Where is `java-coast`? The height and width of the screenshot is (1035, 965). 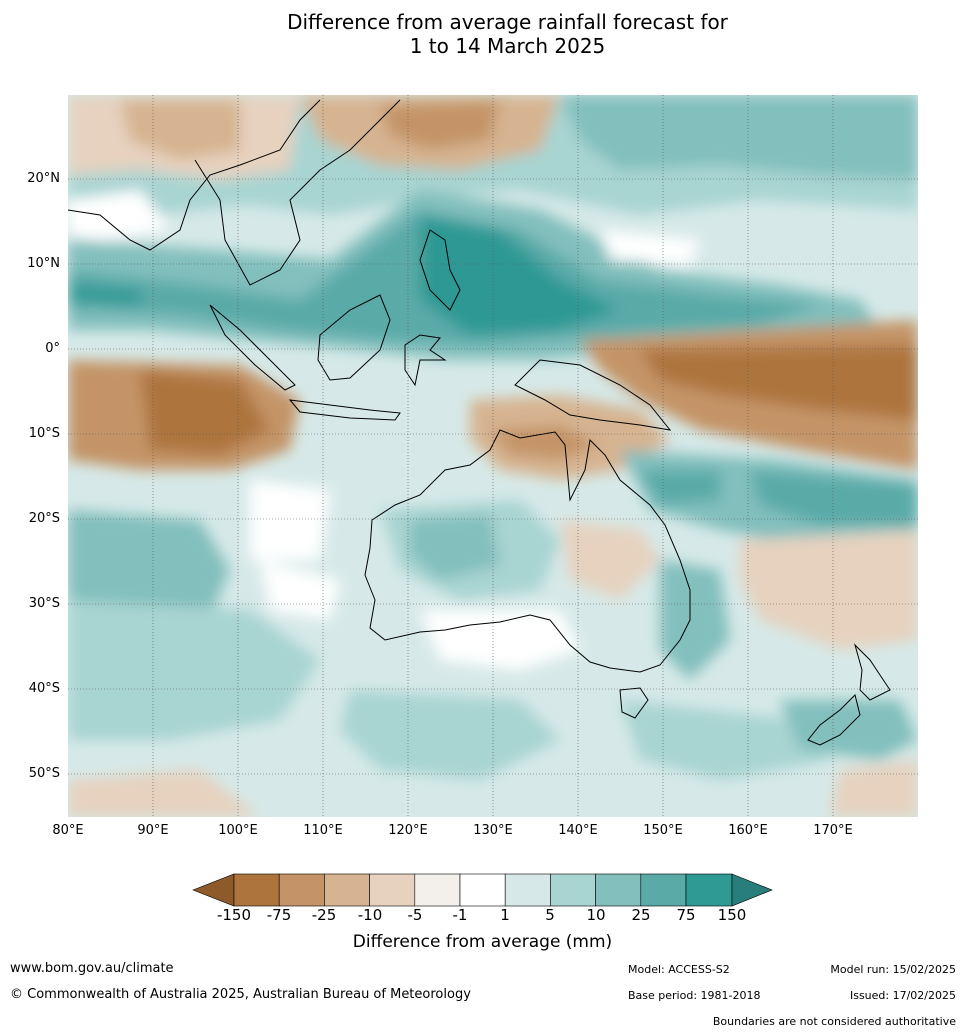
java-coast is located at coordinates (344, 410).